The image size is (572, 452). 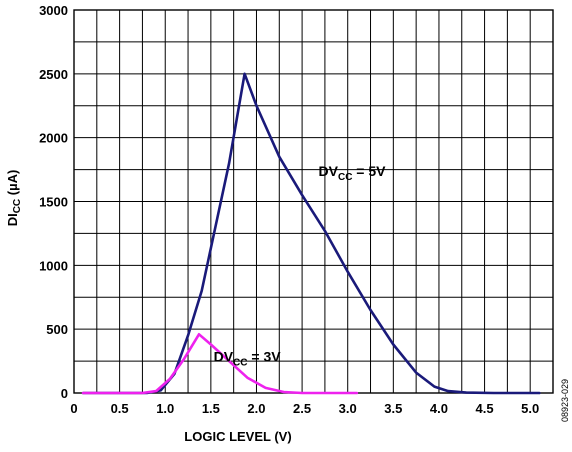 What do you see at coordinates (57, 329) in the screenshot?
I see `y-tick-label: 500` at bounding box center [57, 329].